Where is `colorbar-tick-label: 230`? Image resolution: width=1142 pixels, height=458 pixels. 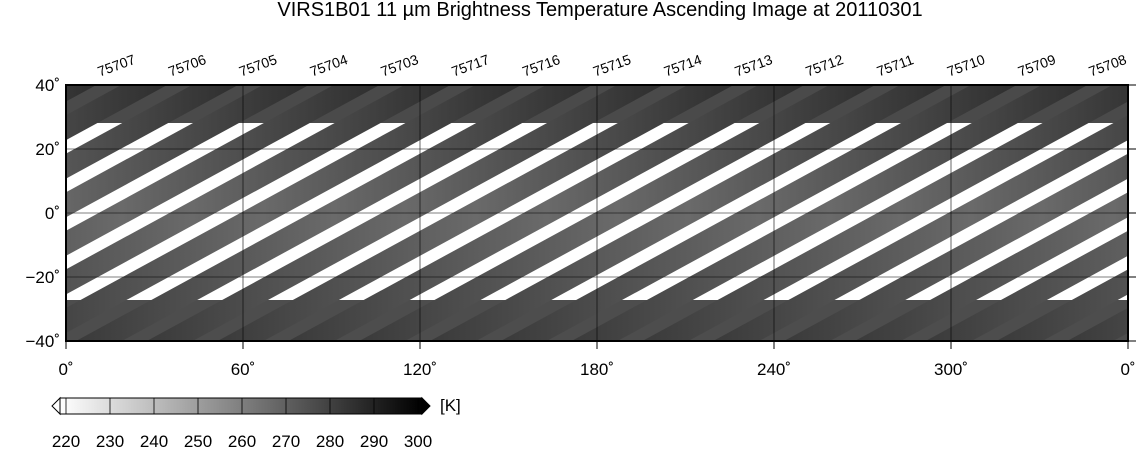 colorbar-tick-label: 230 is located at coordinates (110, 441).